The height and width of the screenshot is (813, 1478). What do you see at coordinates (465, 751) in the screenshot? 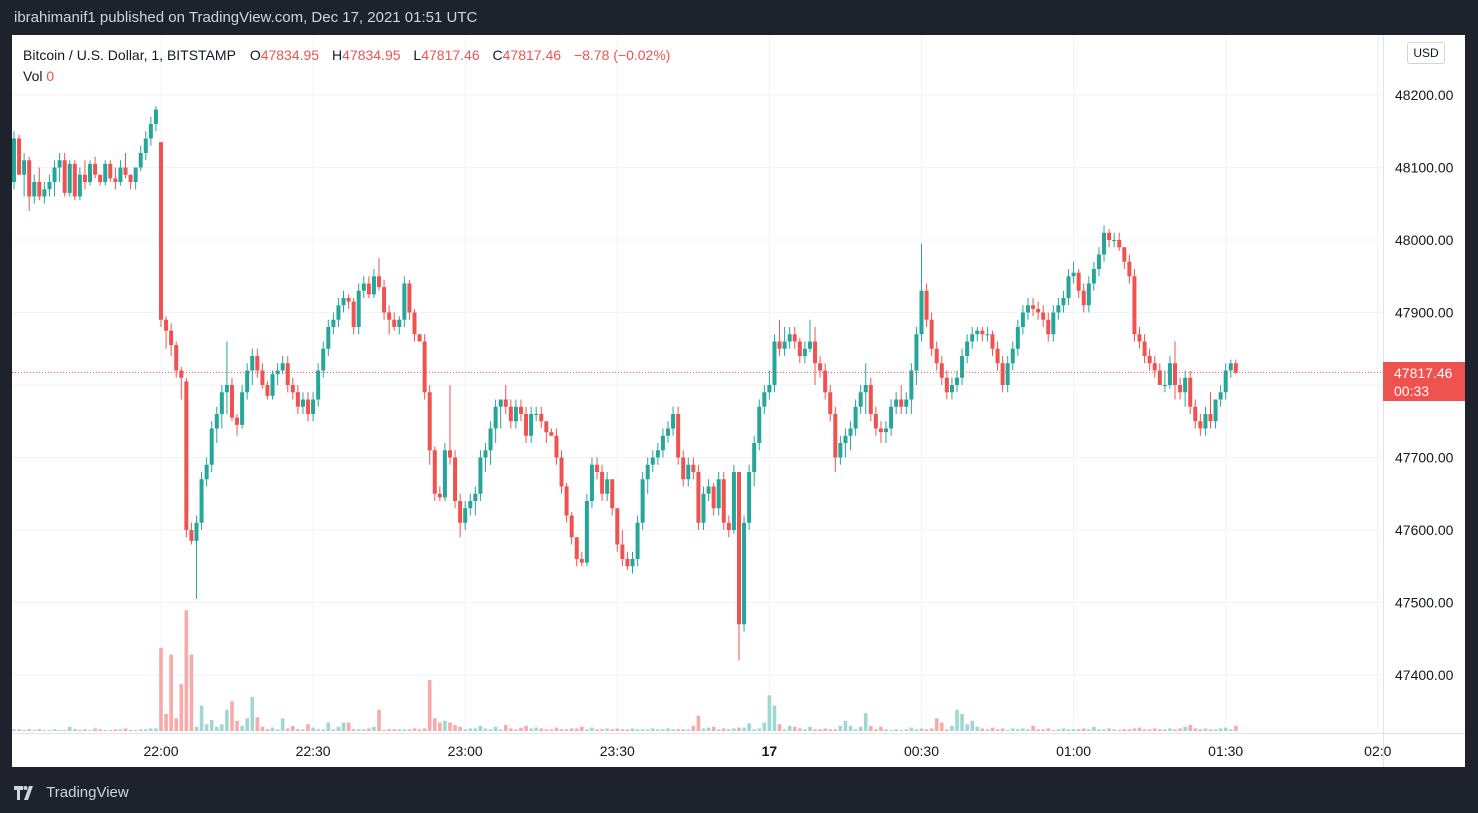
I see `time-tick-label: 23:00` at bounding box center [465, 751].